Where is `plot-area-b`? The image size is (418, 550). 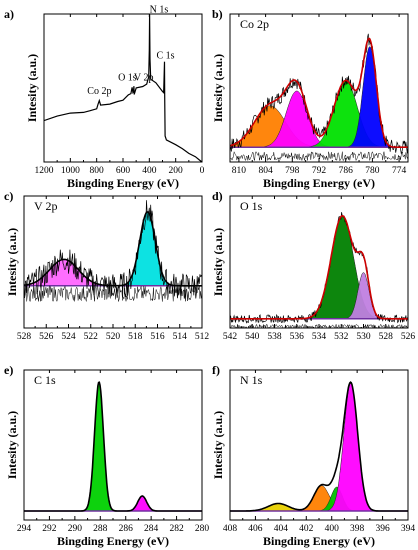
plot-area-b is located at coordinates (319, 97).